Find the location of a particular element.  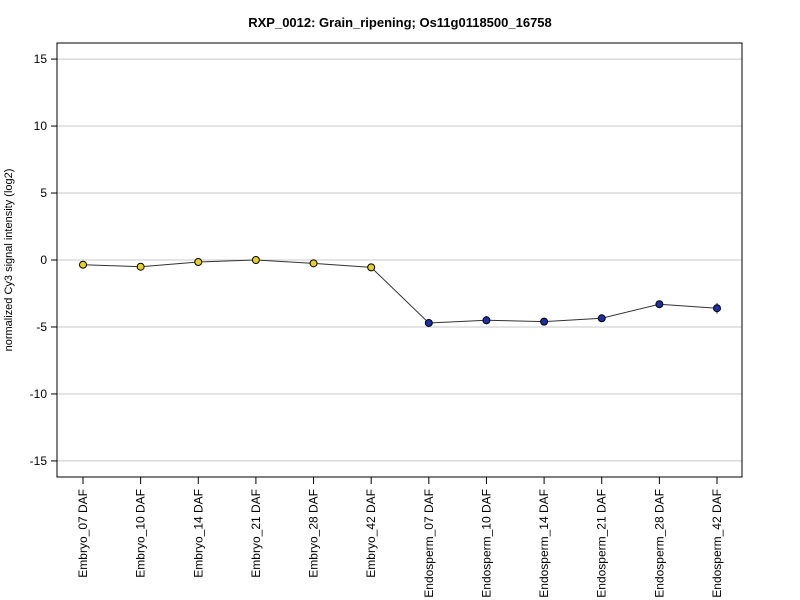

y-tick-label: -15 is located at coordinates (39, 461).